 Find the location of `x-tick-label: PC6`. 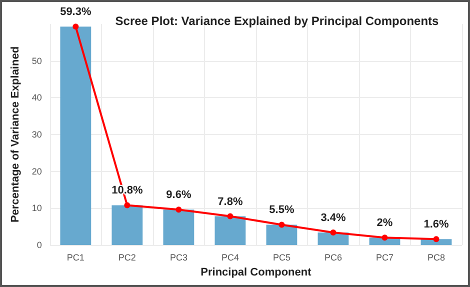

x-tick-label: PC6 is located at coordinates (333, 257).